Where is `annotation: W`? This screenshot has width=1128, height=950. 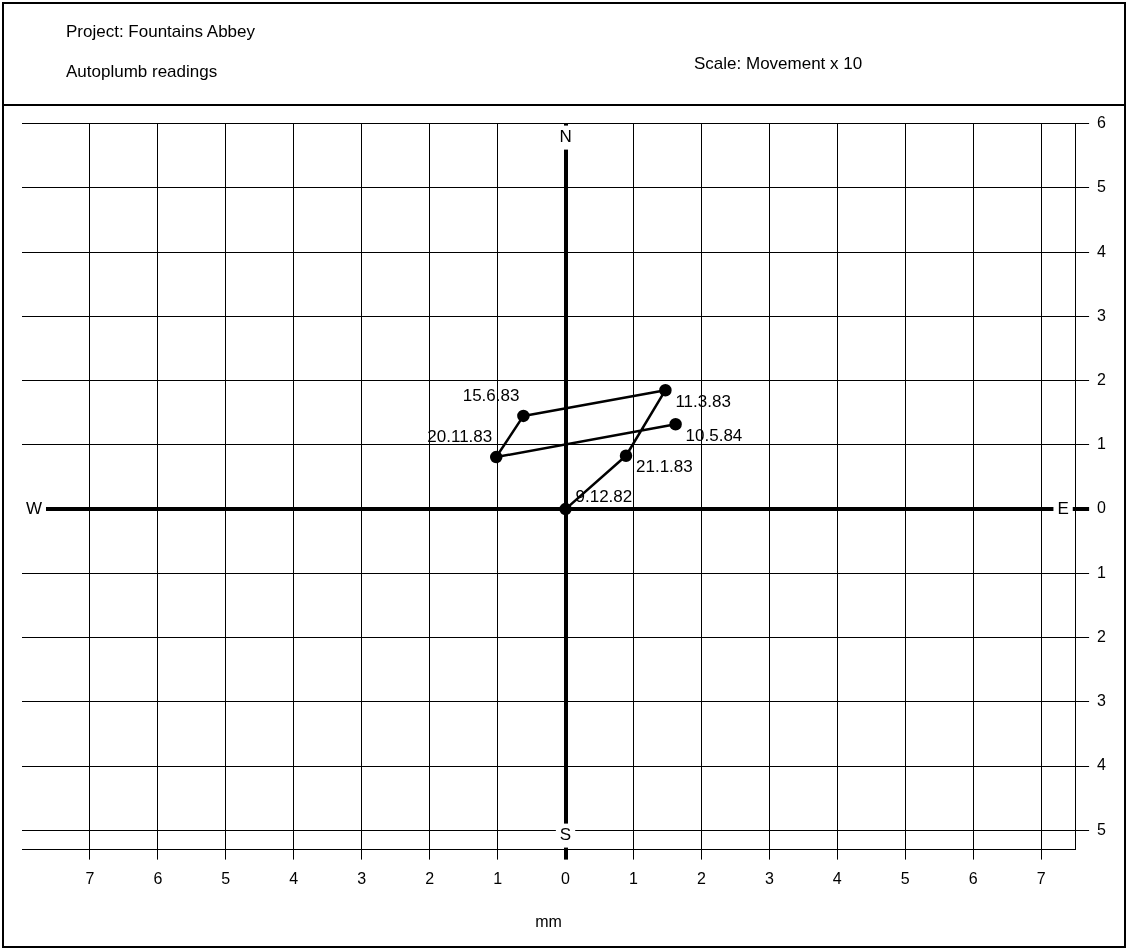
annotation: W is located at coordinates (34, 508).